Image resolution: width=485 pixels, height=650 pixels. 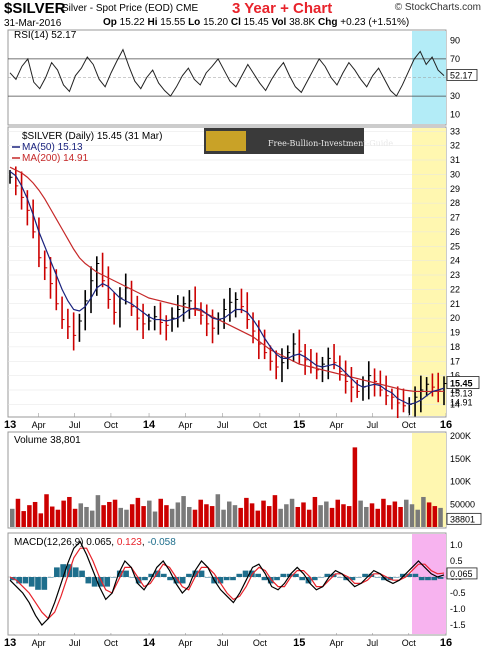 What do you see at coordinates (461, 403) in the screenshot?
I see `ma200-price-label: 14.91` at bounding box center [461, 403].